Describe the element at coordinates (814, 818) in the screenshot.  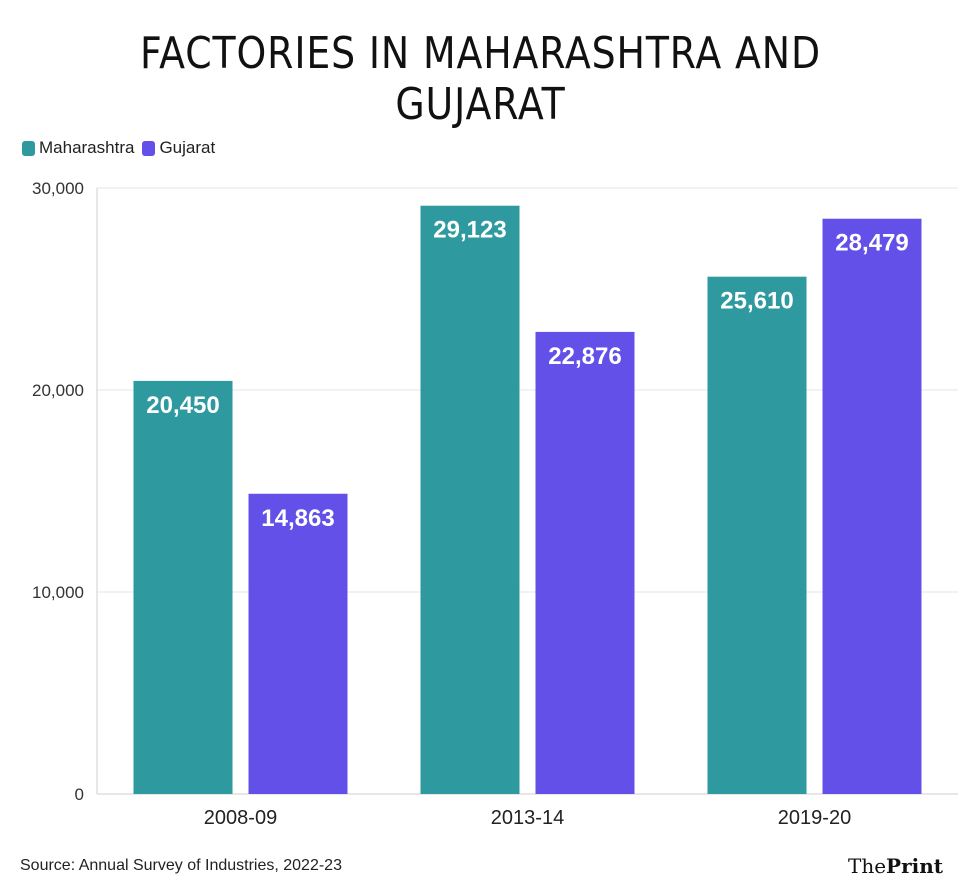
I see `x-tick-label: 2019-20` at that location.